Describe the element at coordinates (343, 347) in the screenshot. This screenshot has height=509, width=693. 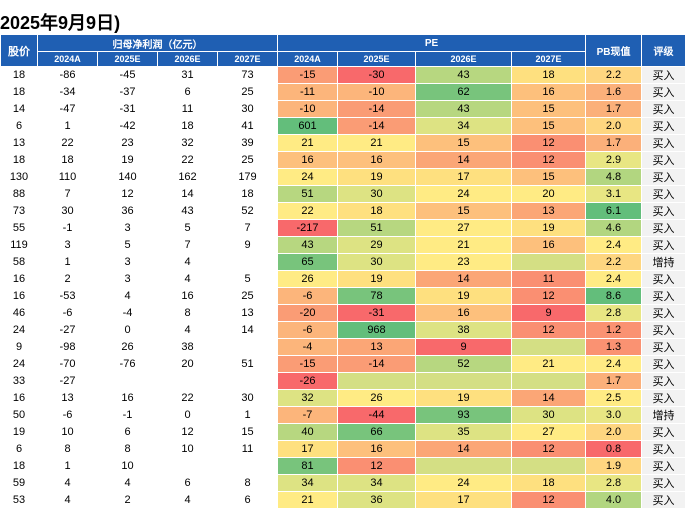
I see `table-row: 9 -98 26 38 -4 13 9 1.3 买入` at that location.